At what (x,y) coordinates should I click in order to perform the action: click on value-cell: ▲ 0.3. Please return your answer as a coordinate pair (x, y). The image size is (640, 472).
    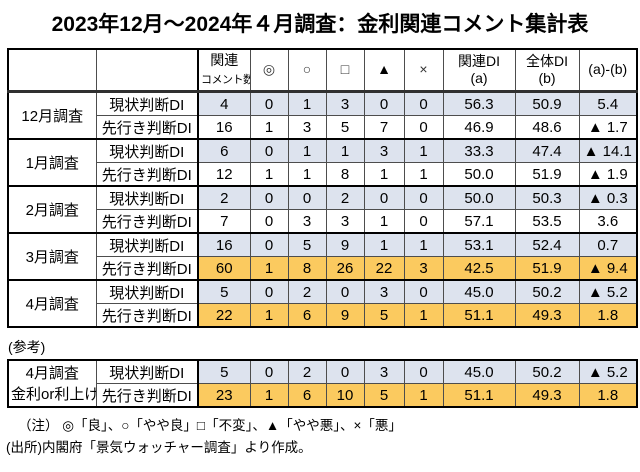
    Looking at the image, I should click on (608, 197).